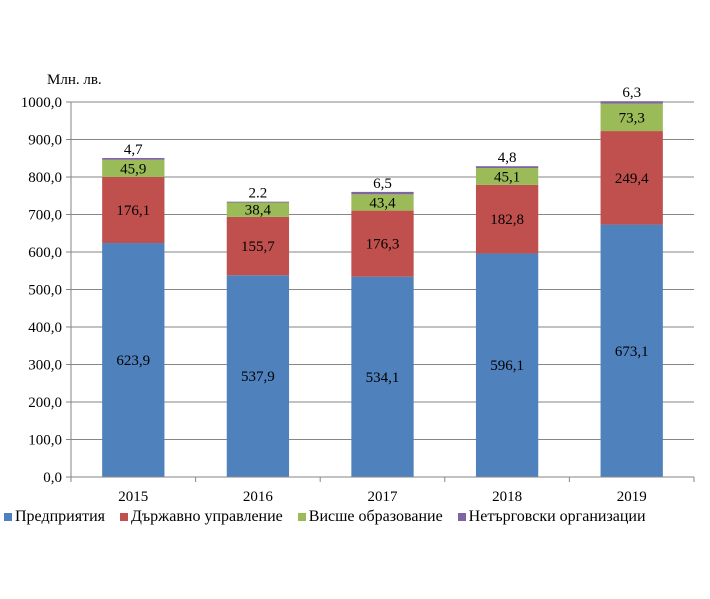  I want to click on data-label: 155,7, so click(258, 247).